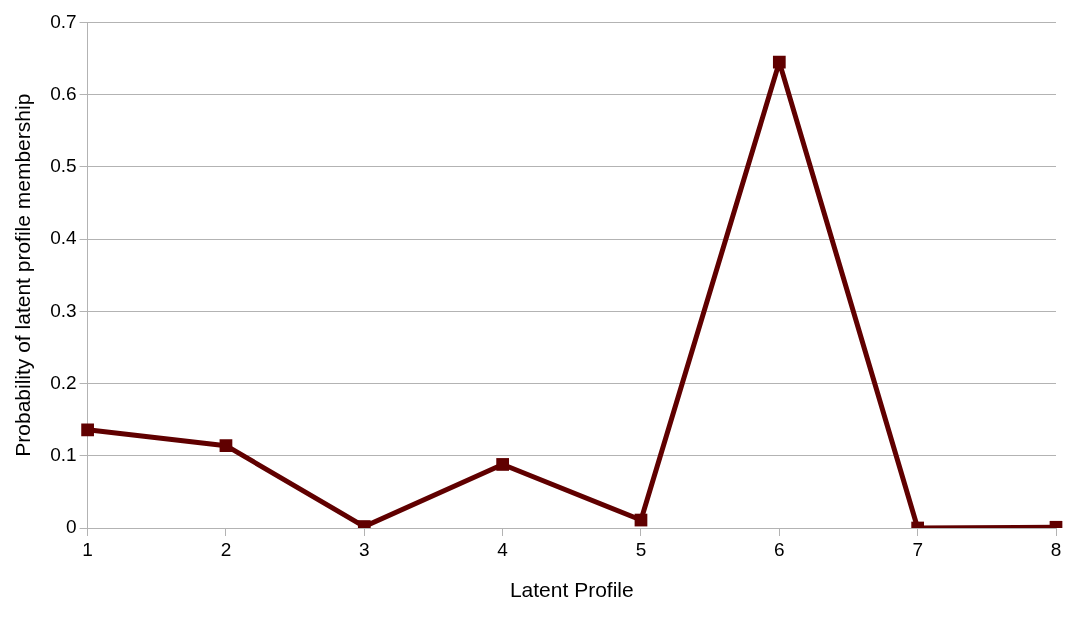 This screenshot has height=617, width=1076. What do you see at coordinates (23, 275) in the screenshot?
I see `y-axis-title: Probability of latent profile membership` at bounding box center [23, 275].